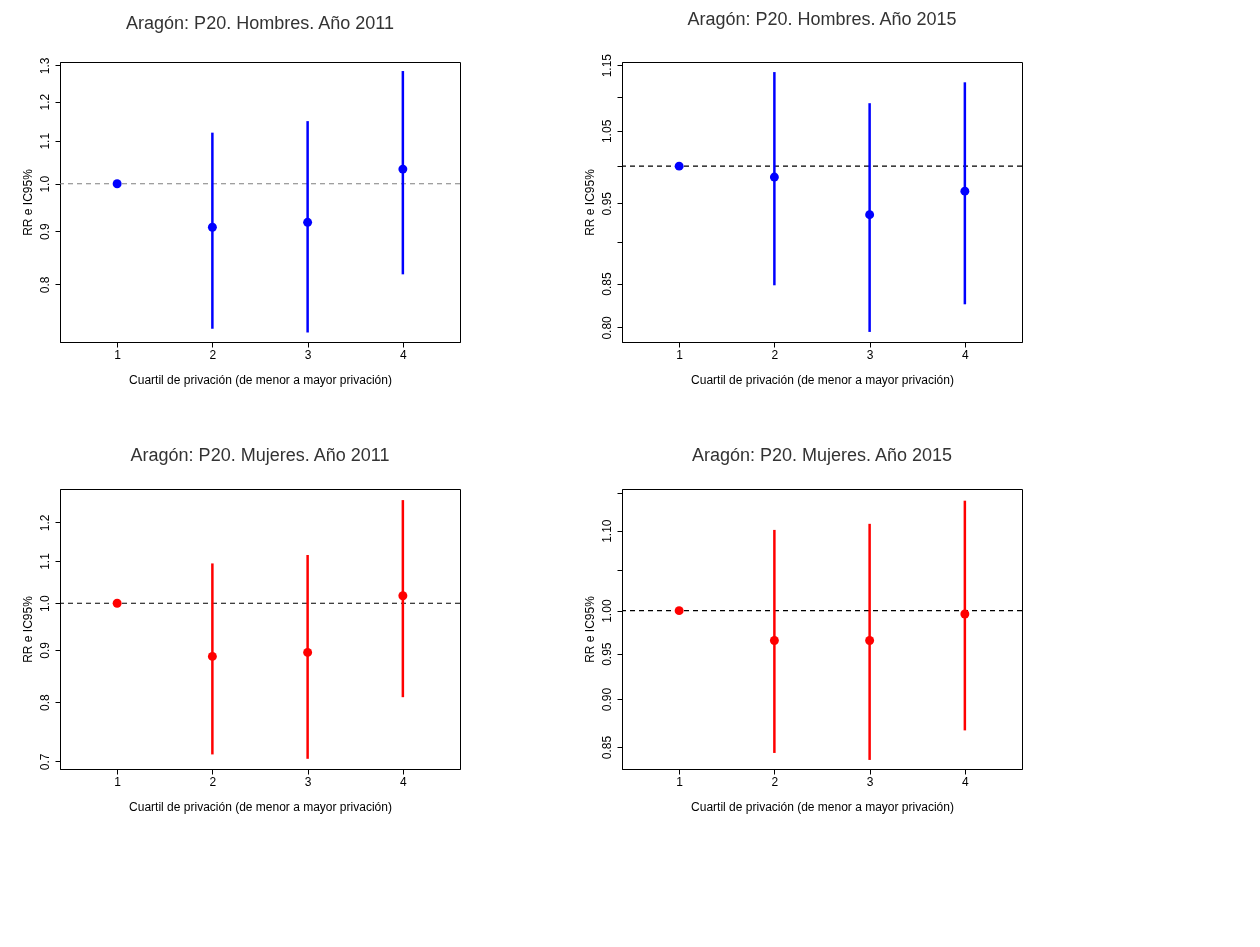 The width and height of the screenshot is (1260, 947). What do you see at coordinates (606, 531) in the screenshot?
I see `y-tick-label: 1.10` at bounding box center [606, 531].